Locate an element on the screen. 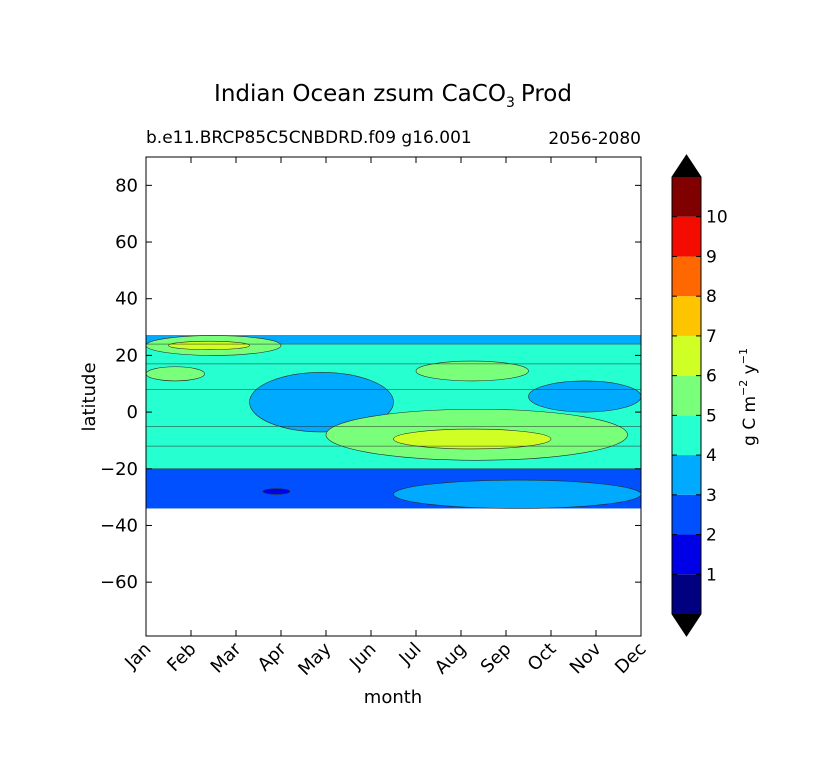 This screenshot has height=783, width=840. colorbar-tick-label: 10 is located at coordinates (717, 218).